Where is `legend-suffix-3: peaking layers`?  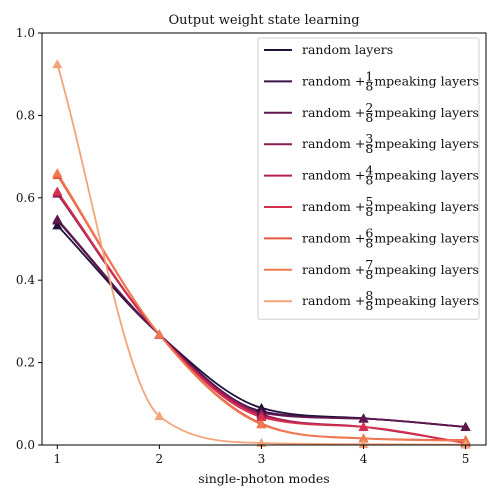 legend-suffix-3: peaking layers is located at coordinates (432, 143).